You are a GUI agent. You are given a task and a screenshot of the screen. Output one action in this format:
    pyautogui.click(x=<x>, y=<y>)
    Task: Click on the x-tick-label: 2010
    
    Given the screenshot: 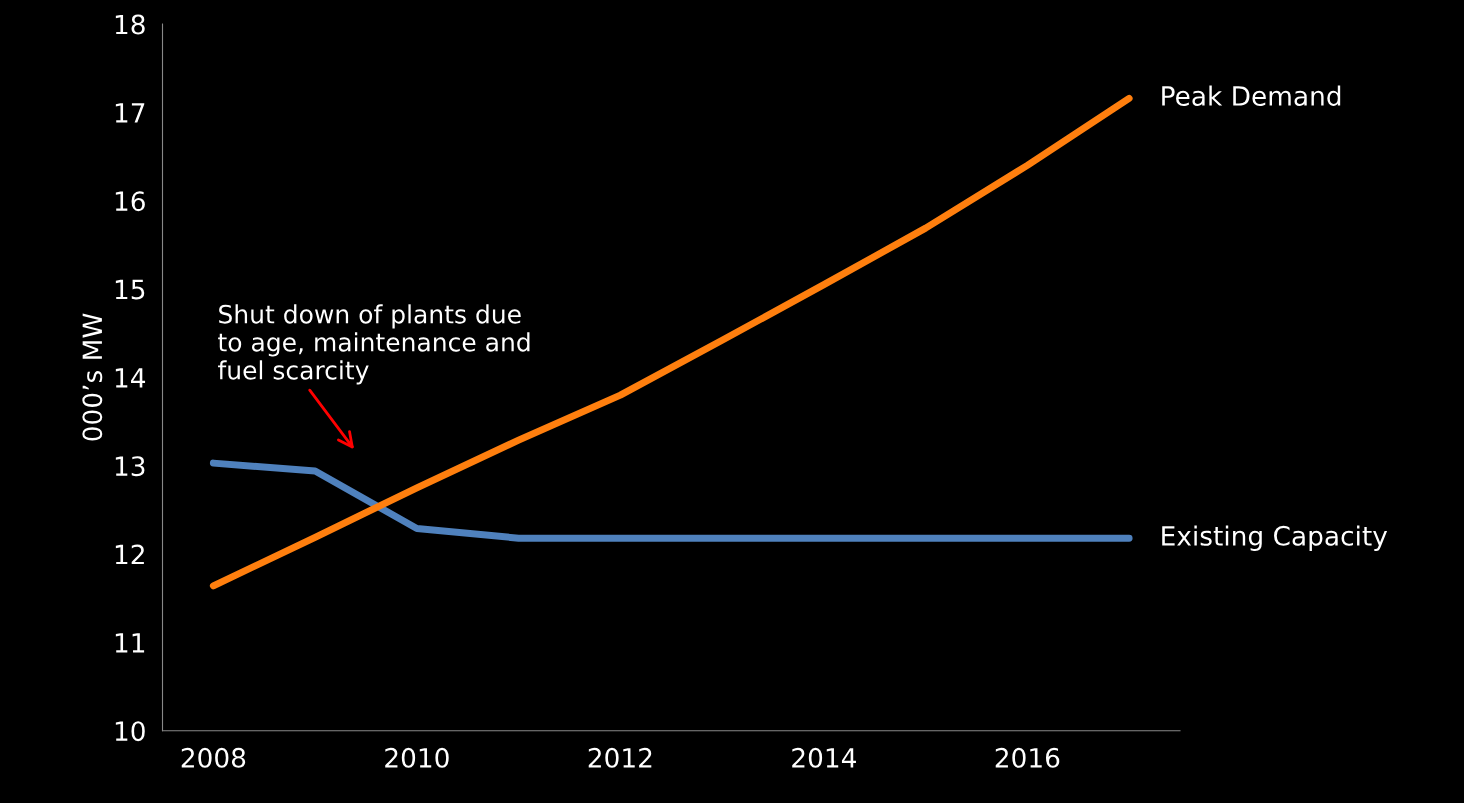 What is the action you would take?
    pyautogui.click(x=417, y=757)
    